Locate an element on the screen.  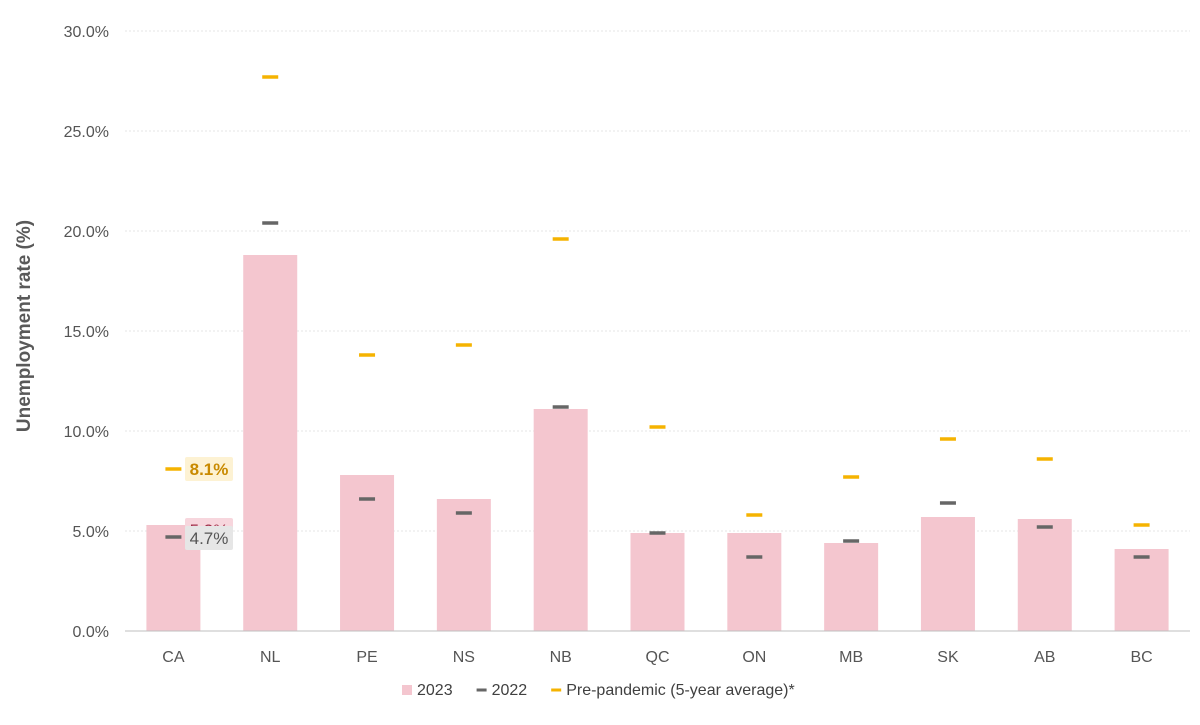
bar-qc is located at coordinates (657, 582).